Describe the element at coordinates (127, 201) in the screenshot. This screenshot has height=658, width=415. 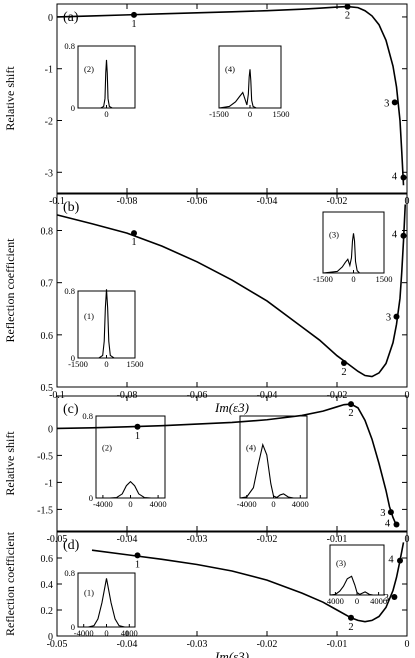
I see `x-tick-label: -0.08` at that location.